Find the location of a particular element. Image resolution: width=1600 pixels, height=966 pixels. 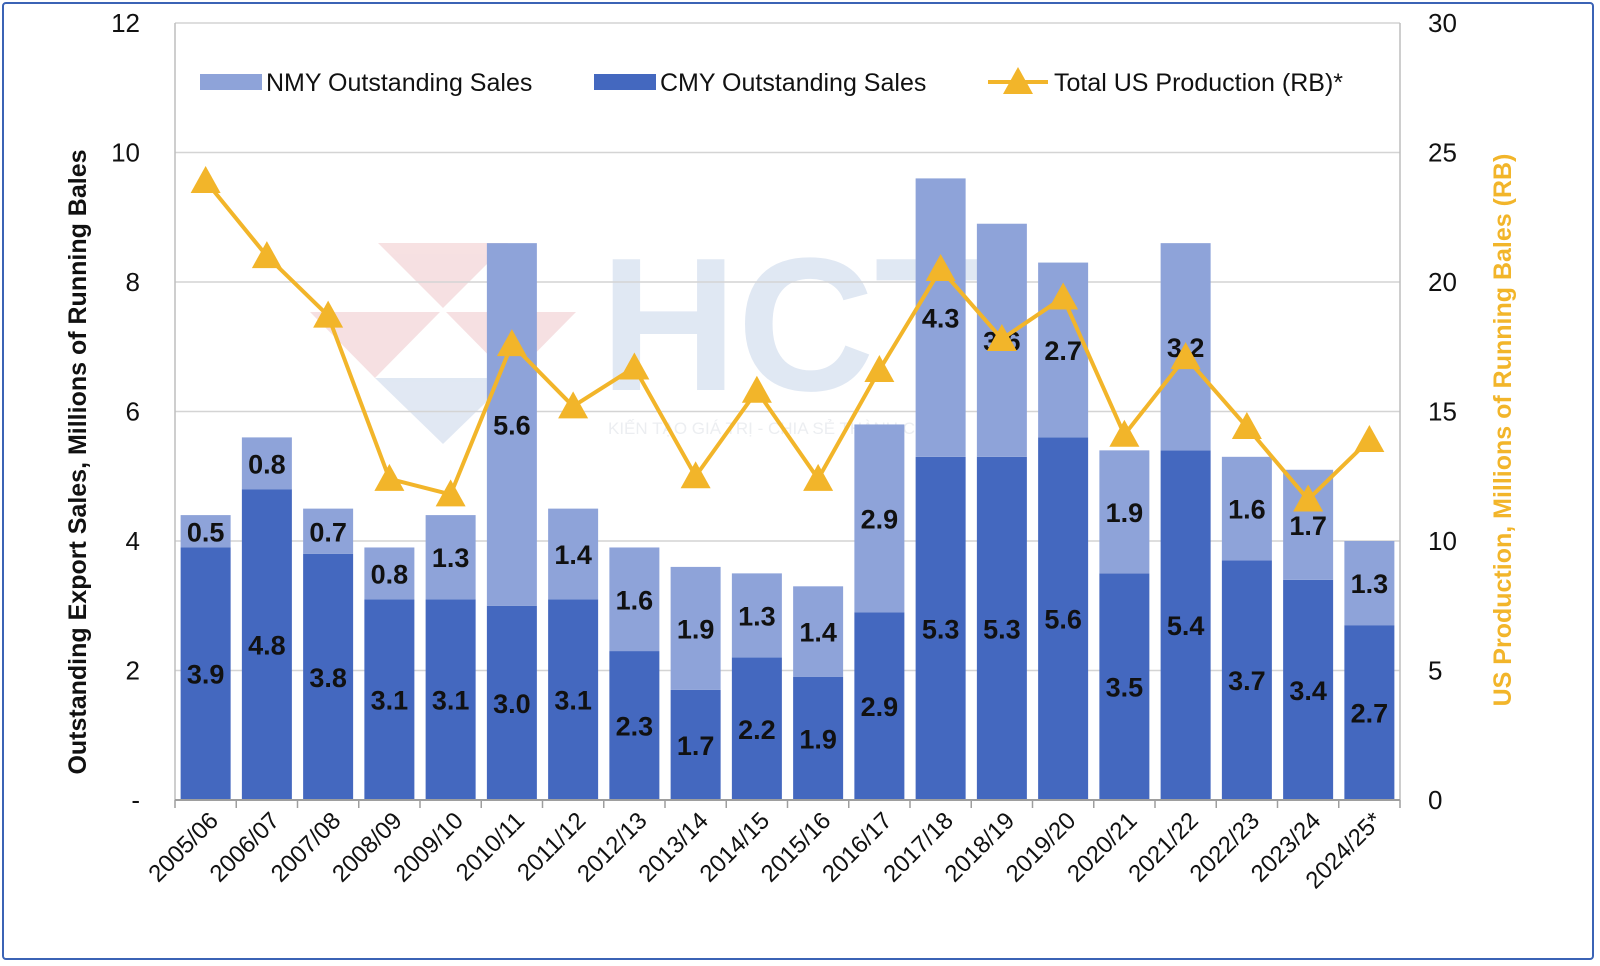

data-label-nmy: 2.9 is located at coordinates (880, 519).